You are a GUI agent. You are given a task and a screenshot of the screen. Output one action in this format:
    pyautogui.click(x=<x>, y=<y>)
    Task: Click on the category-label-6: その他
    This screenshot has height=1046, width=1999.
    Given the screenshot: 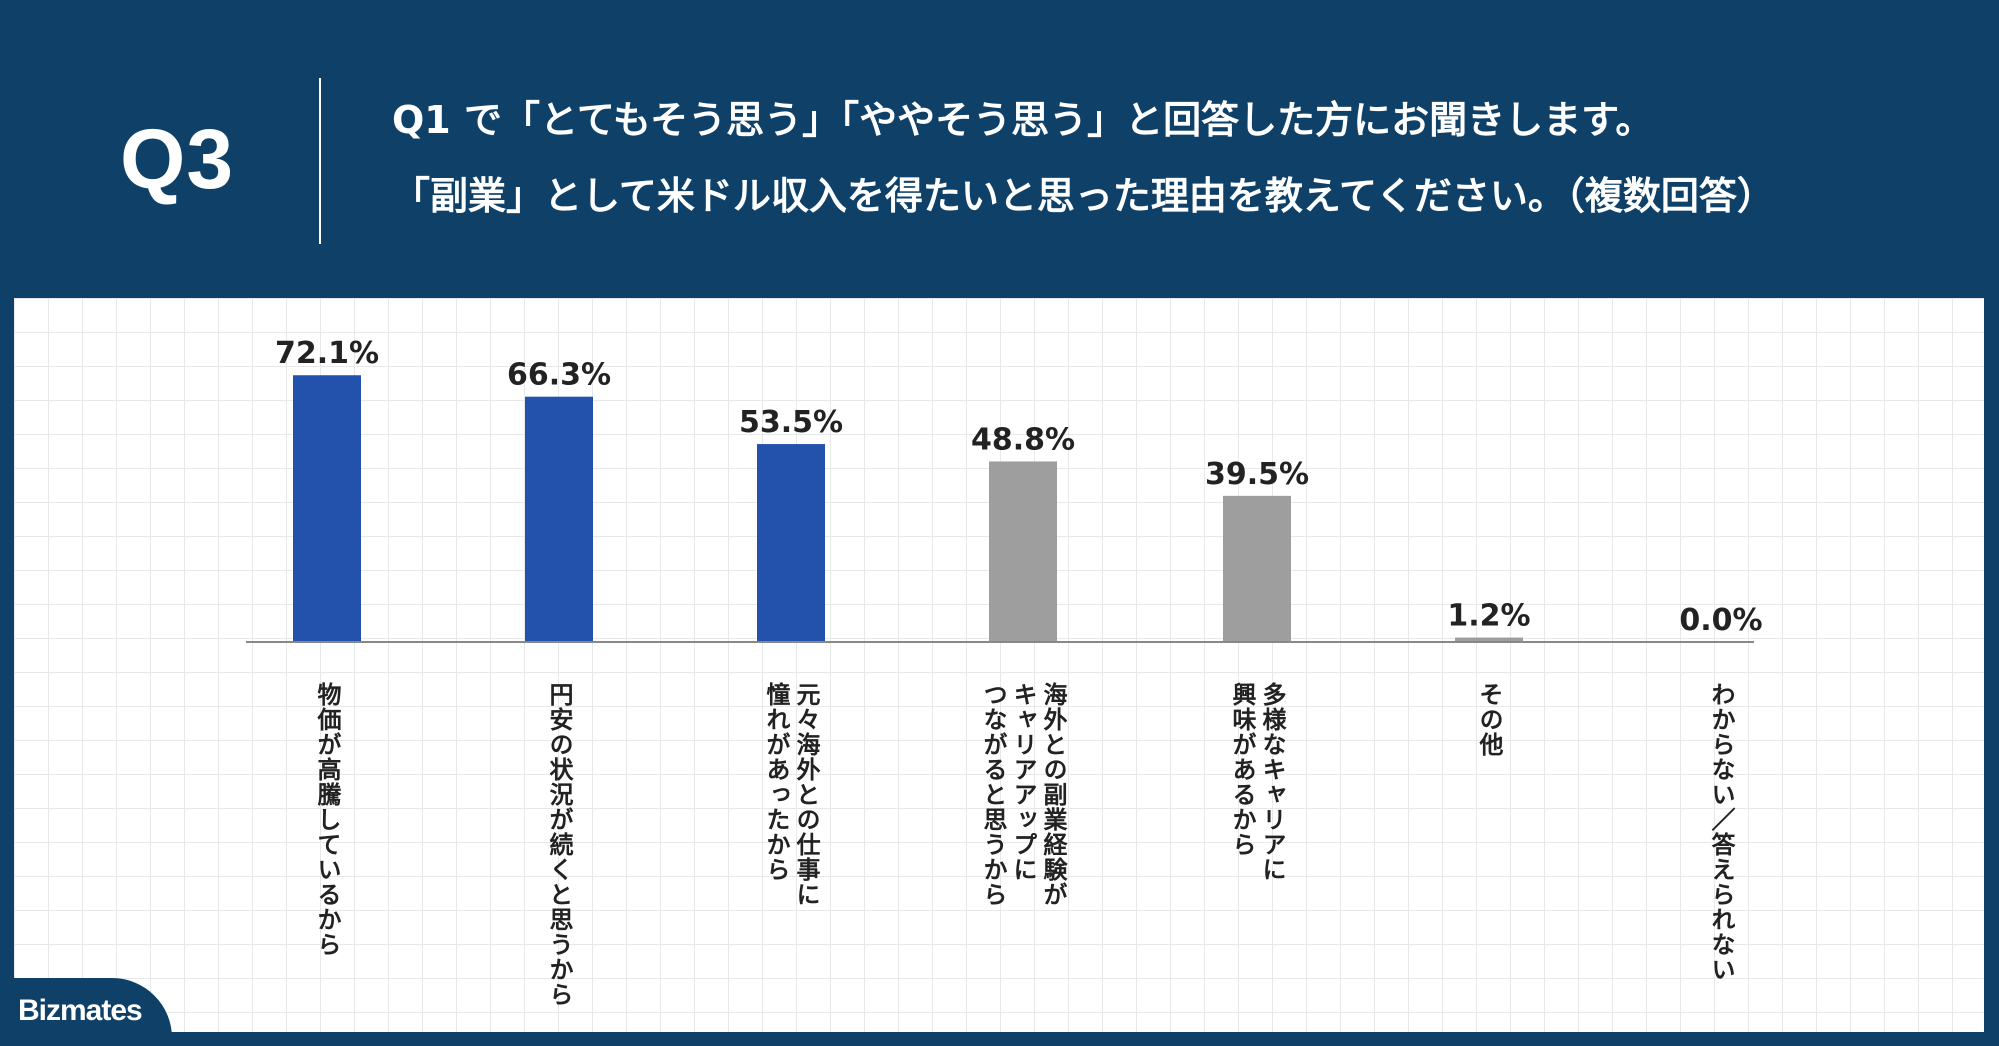 What is the action you would take?
    pyautogui.click(x=1489, y=719)
    